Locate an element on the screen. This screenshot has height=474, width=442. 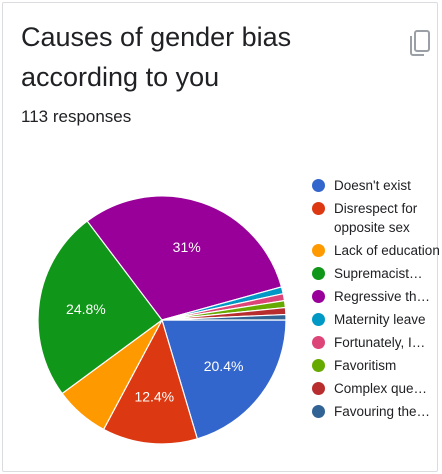
legend-item: Maternity leave is located at coordinates (374, 319).